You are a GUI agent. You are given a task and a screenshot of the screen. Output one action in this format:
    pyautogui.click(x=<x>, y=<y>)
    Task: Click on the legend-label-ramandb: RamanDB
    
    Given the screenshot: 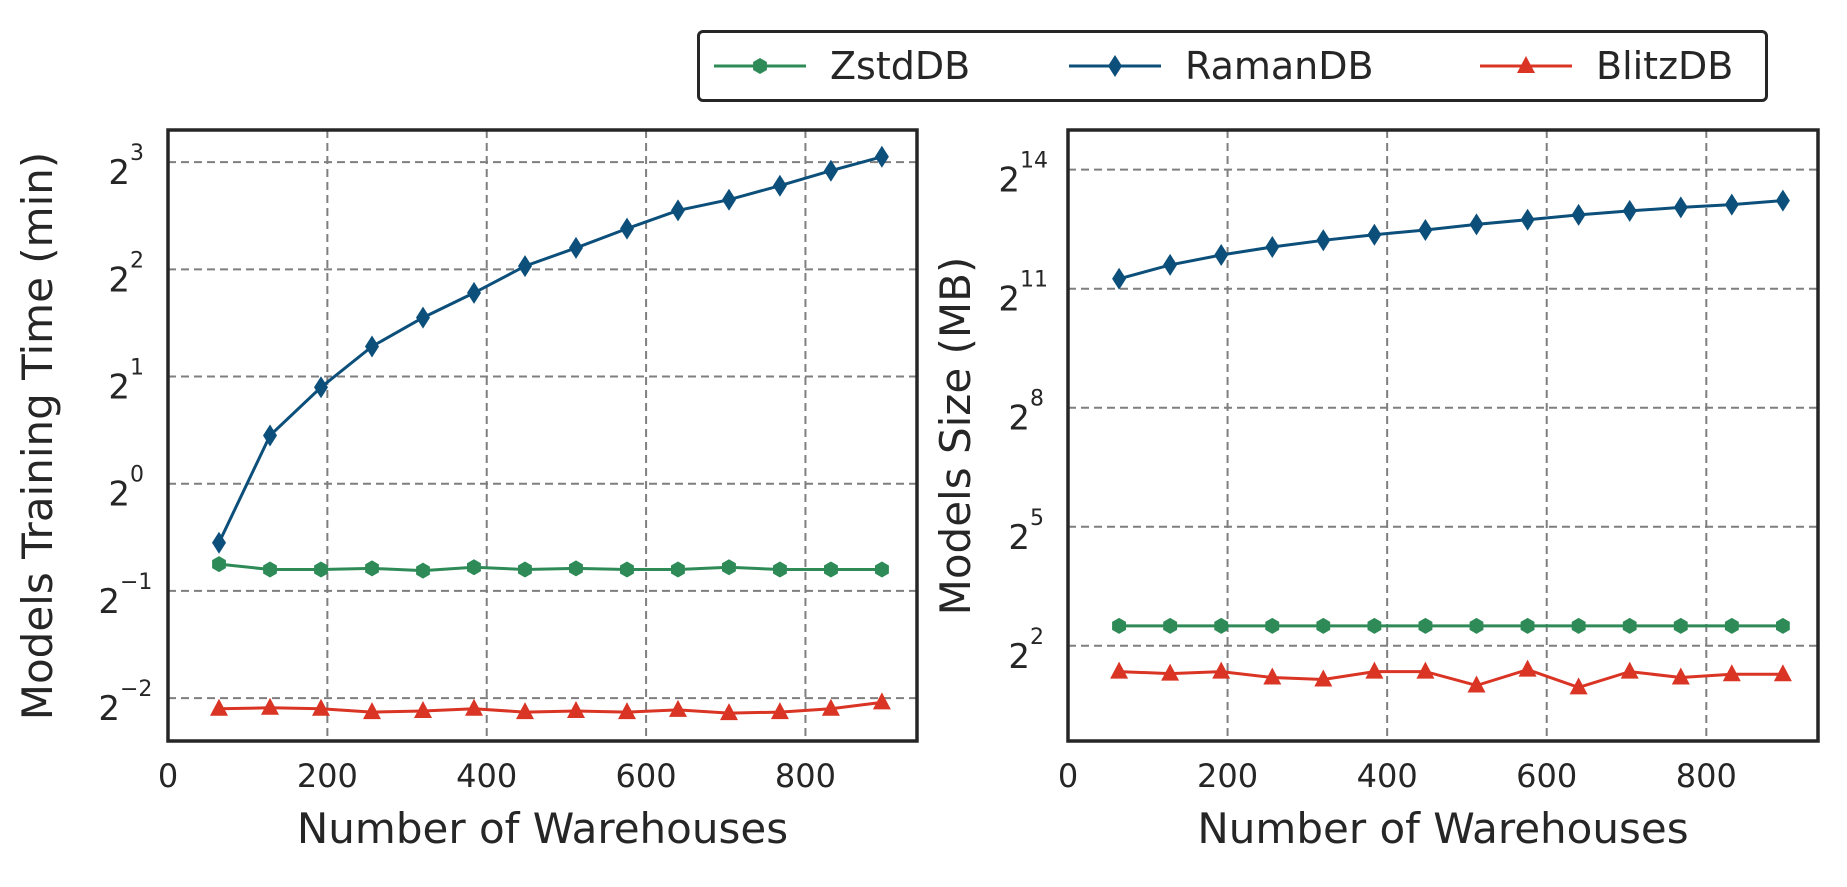 What is the action you would take?
    pyautogui.click(x=1279, y=66)
    